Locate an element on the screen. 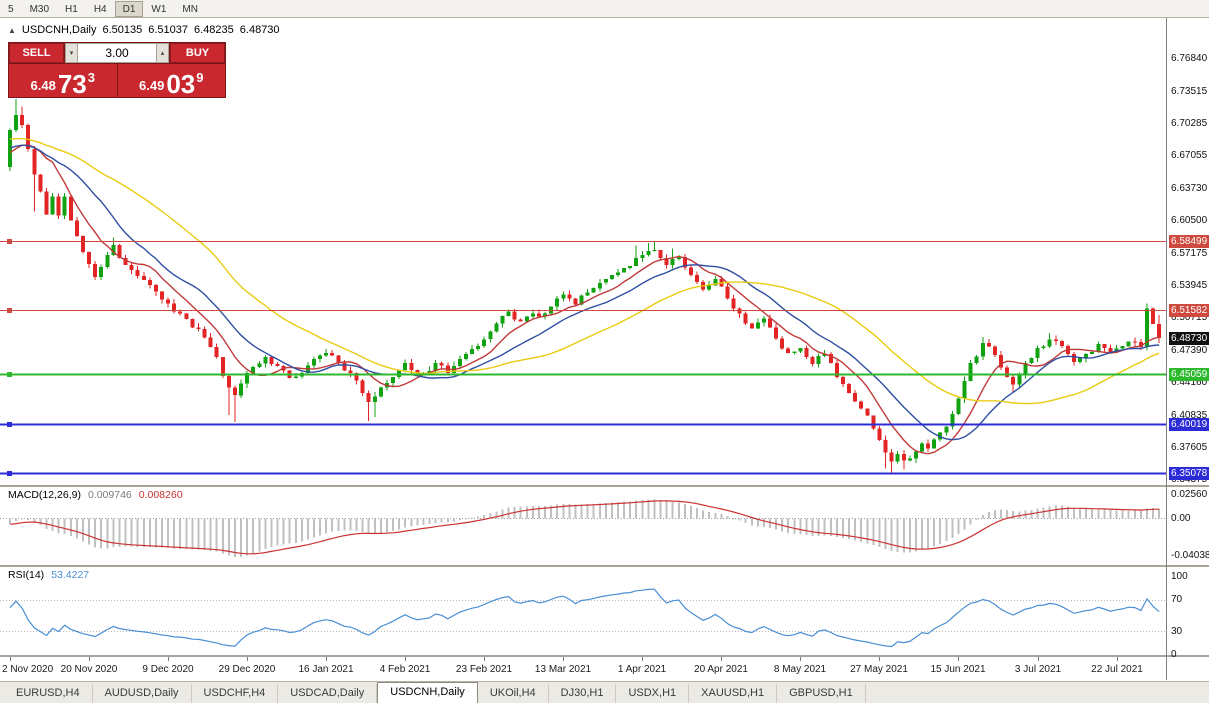  chart-tab-usdchf: USDCHF,H4 is located at coordinates (235, 693).